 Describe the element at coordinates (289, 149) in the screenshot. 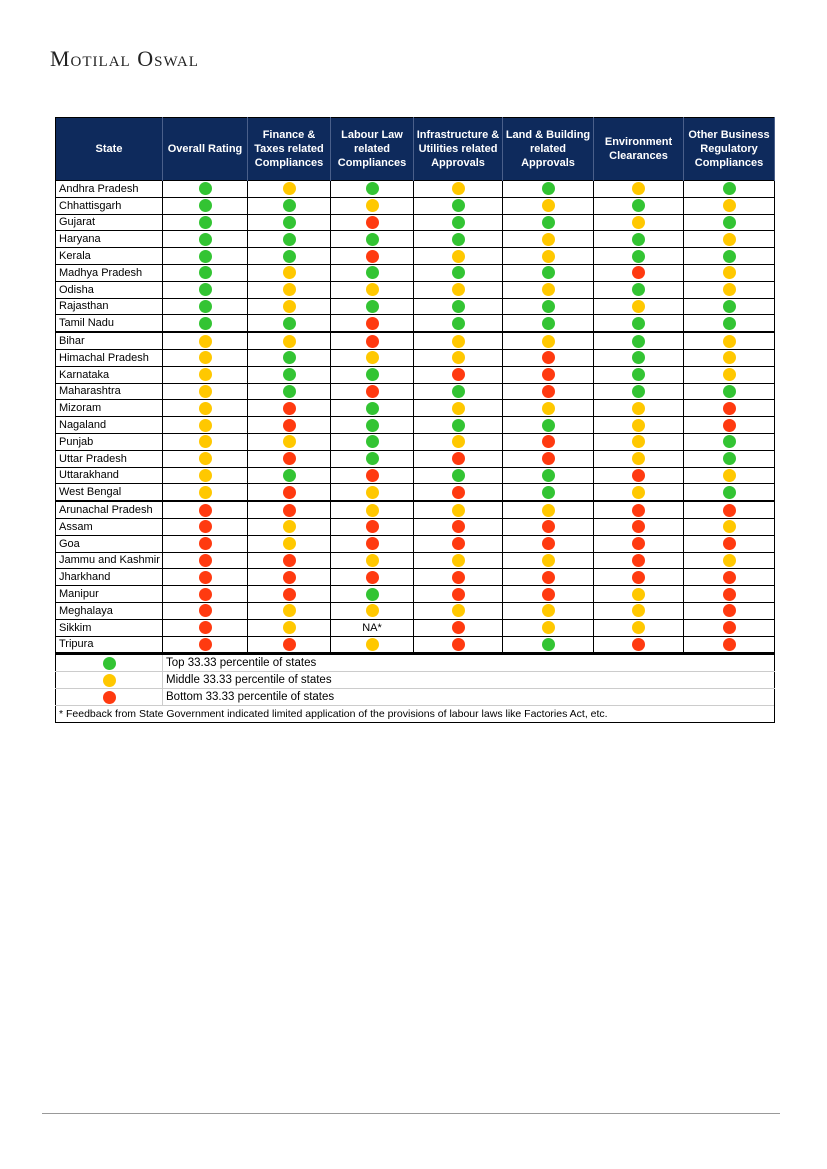

I see `column-header: Finance & Taxes related Compliances` at that location.